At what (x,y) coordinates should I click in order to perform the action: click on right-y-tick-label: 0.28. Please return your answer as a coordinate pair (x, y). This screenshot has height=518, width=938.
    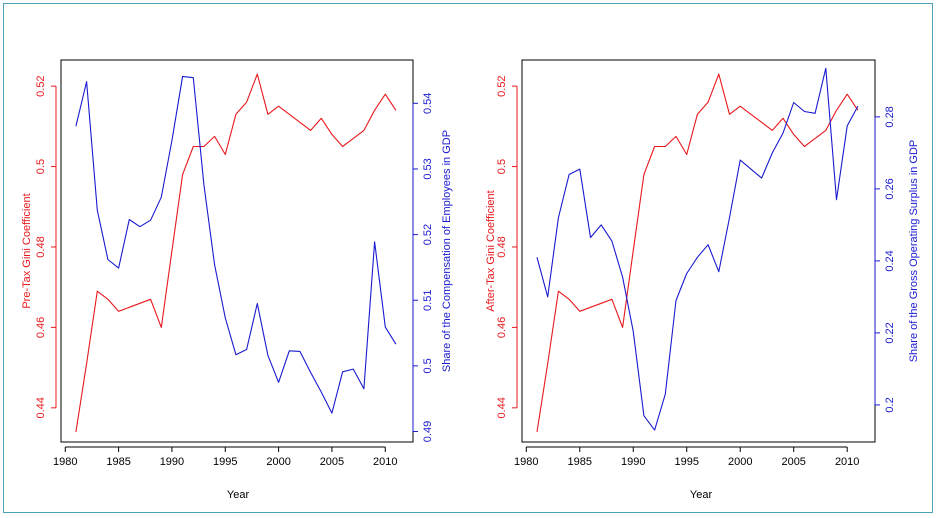
    Looking at the image, I should click on (890, 116).